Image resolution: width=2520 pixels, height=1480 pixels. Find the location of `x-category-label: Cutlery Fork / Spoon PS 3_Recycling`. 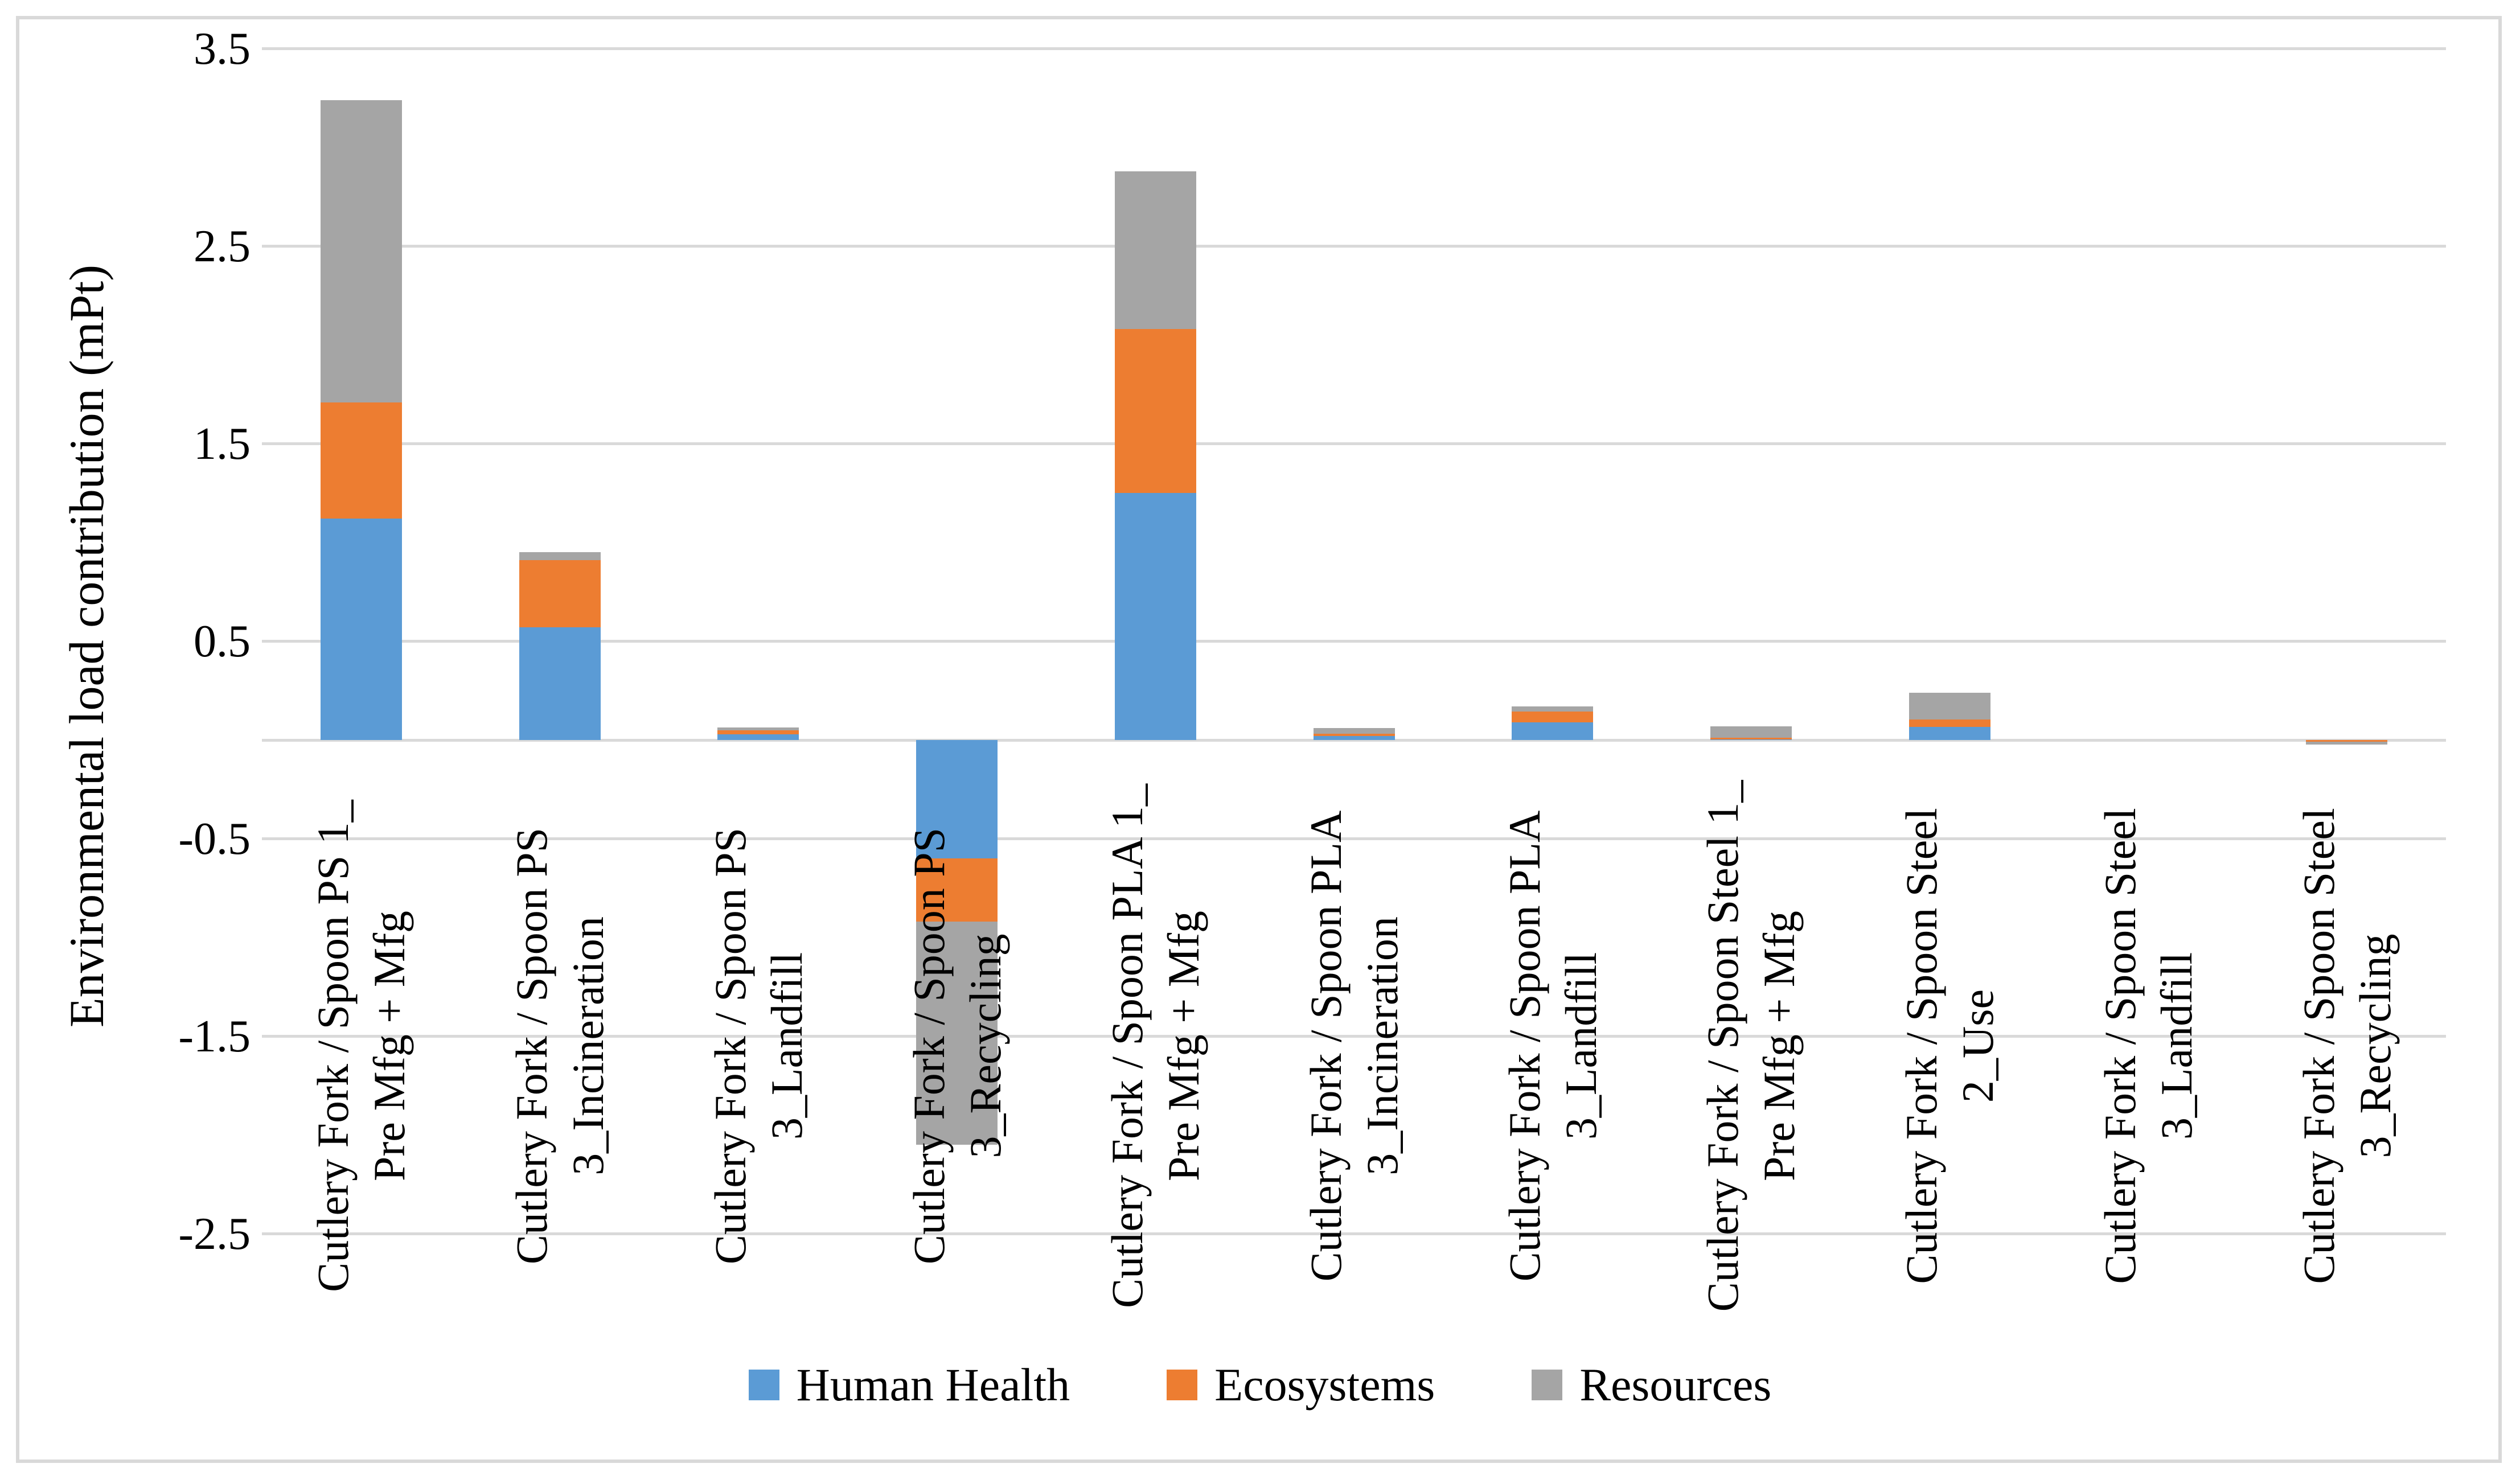

x-category-label: Cutlery Fork / Spoon PS 3_Recycling is located at coordinates (957, 1046).